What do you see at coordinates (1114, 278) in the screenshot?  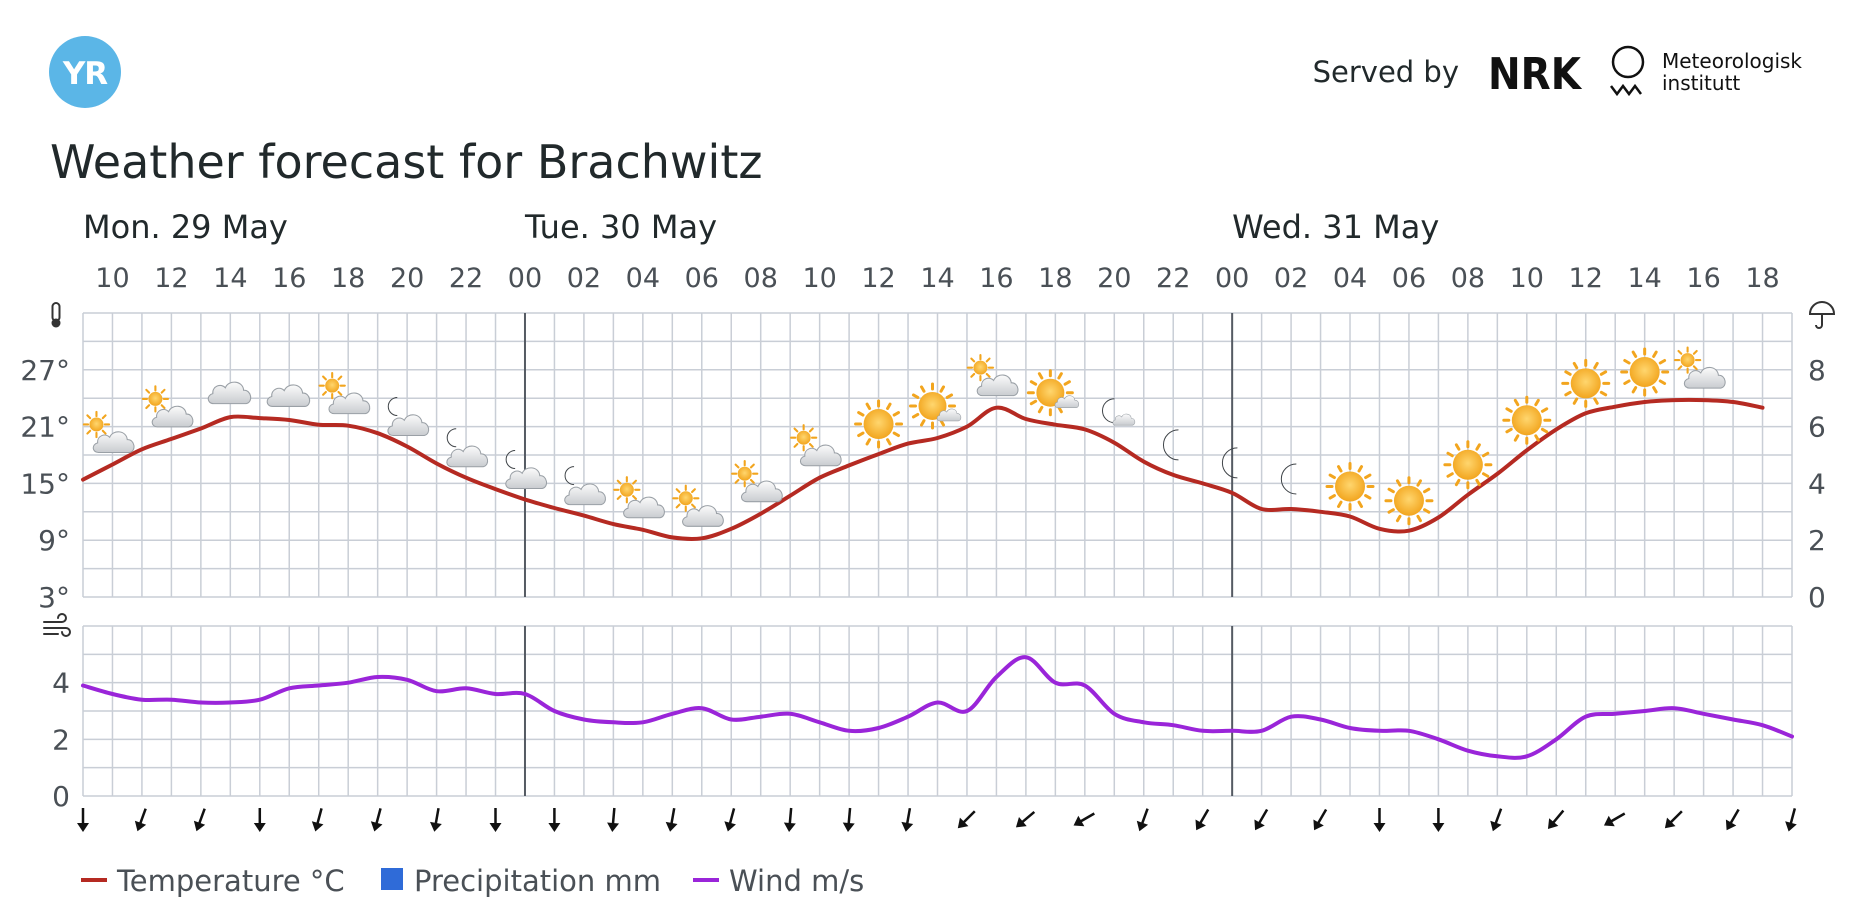 I see `hour-tick-label: 20` at bounding box center [1114, 278].